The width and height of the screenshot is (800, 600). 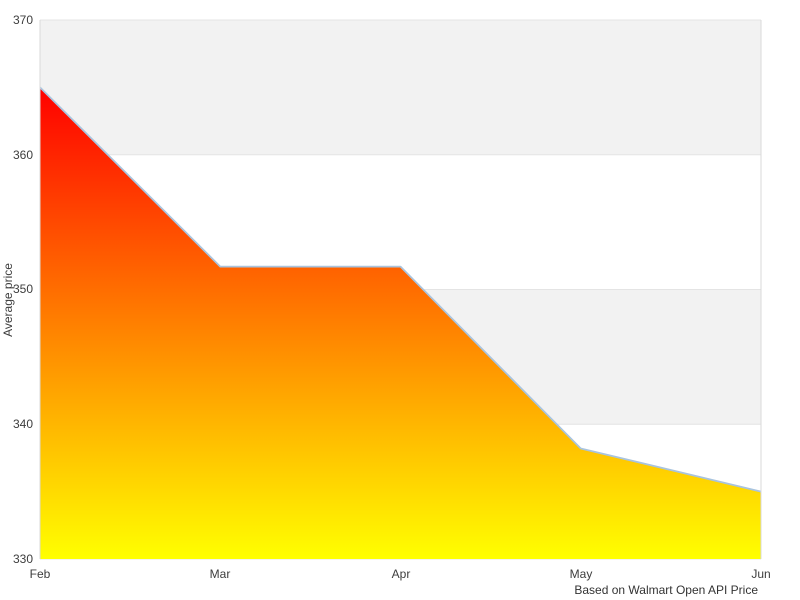 What do you see at coordinates (401, 574) in the screenshot?
I see `x-tick-label-apr: Apr` at bounding box center [401, 574].